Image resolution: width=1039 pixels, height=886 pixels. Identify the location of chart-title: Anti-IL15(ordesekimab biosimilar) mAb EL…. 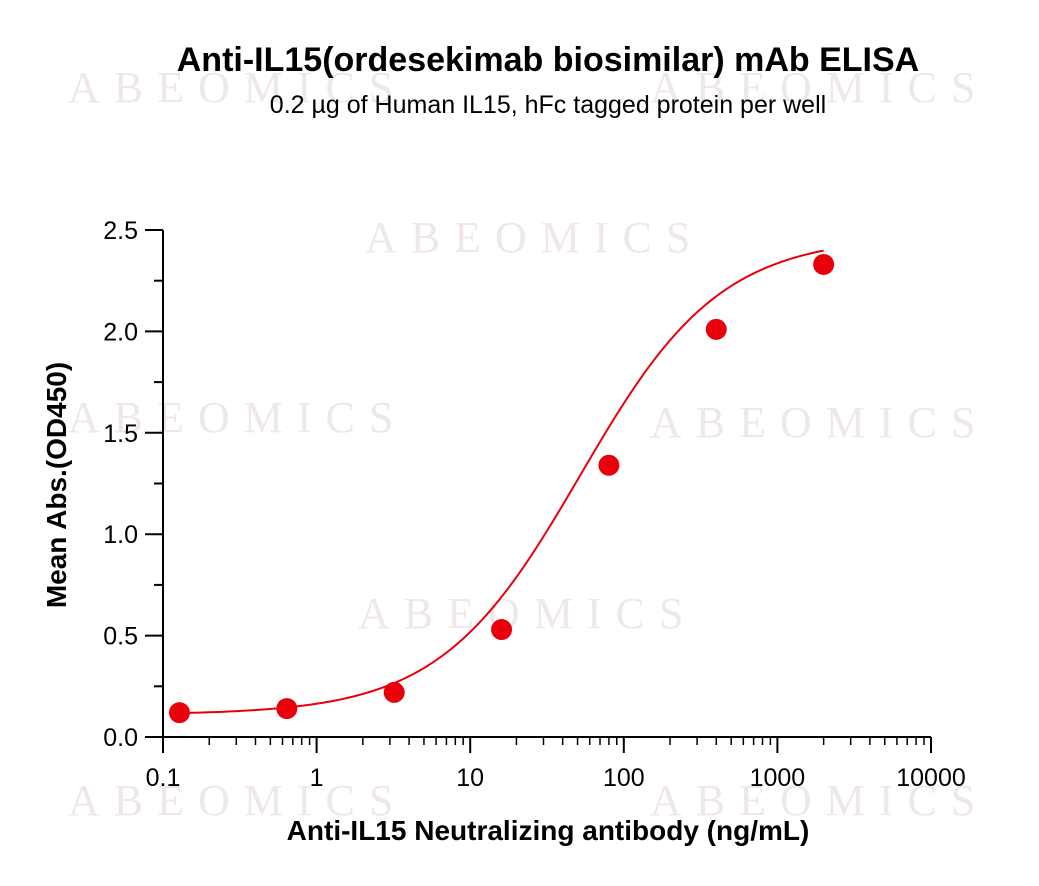
(548, 60).